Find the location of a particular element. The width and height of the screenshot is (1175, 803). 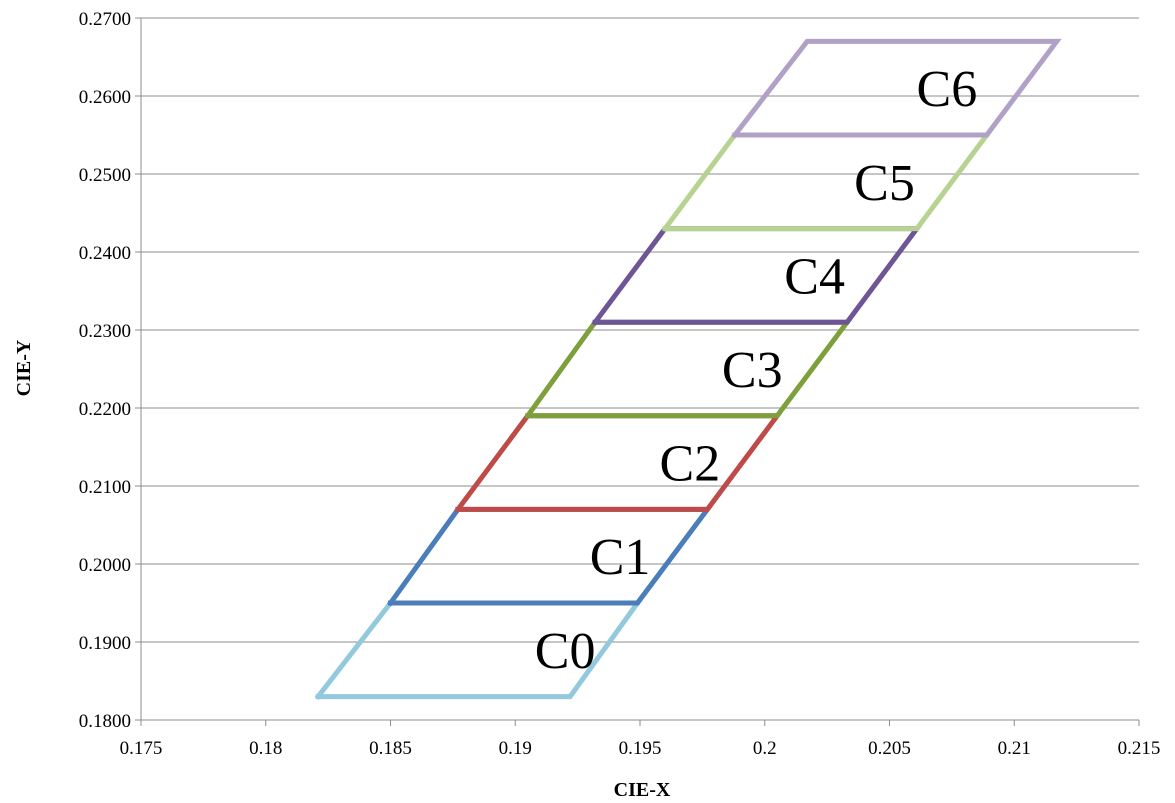

bin-label-c5: C5 is located at coordinates (884, 183).